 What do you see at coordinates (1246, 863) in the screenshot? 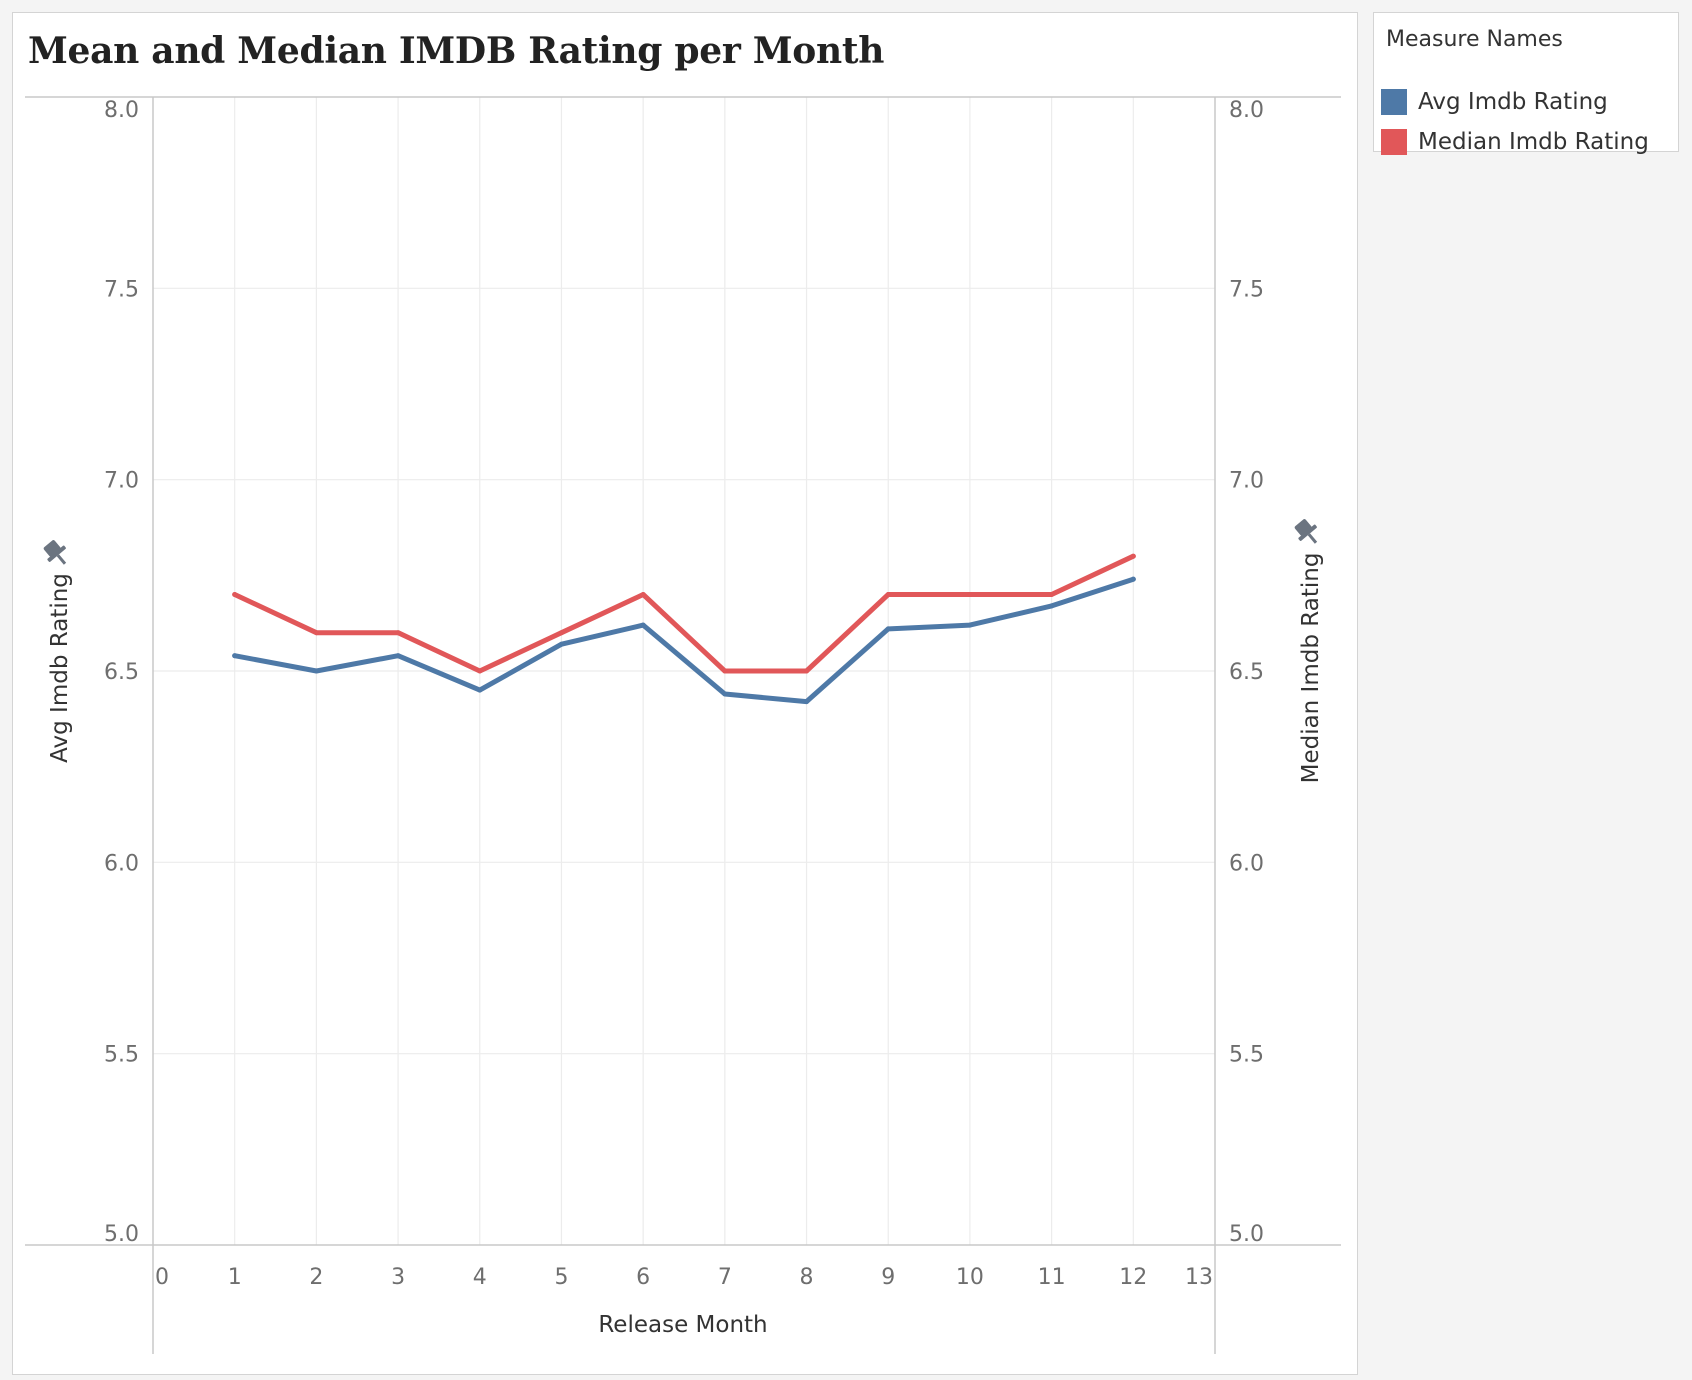
I see `y2-tick-label: 6.0` at bounding box center [1246, 863].